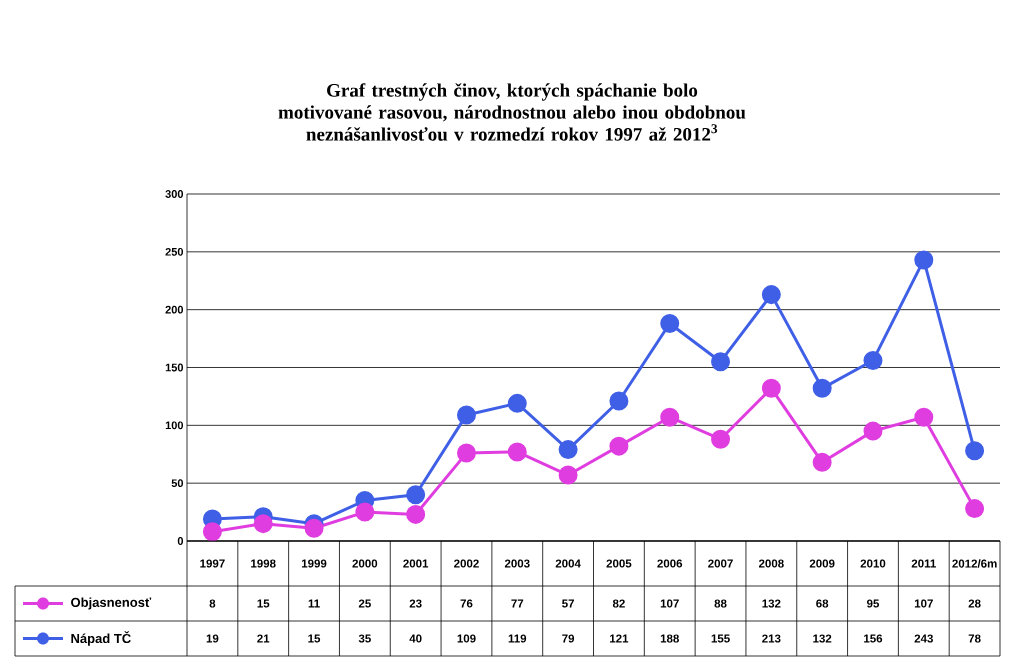  What do you see at coordinates (416, 563) in the screenshot?
I see `x-tick-label: 2001` at bounding box center [416, 563].